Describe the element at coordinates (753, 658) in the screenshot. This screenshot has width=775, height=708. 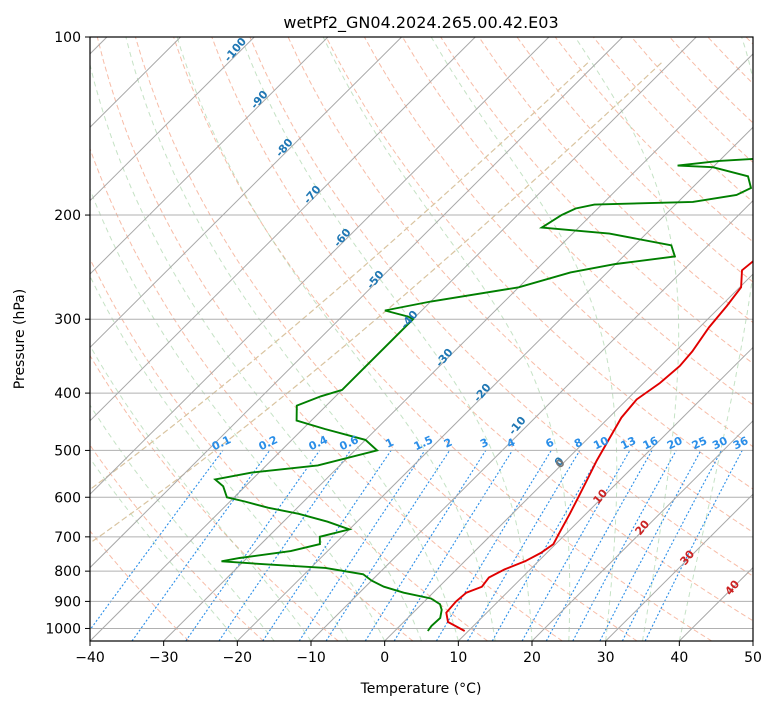
I see `x-tick-label: 50` at that location.